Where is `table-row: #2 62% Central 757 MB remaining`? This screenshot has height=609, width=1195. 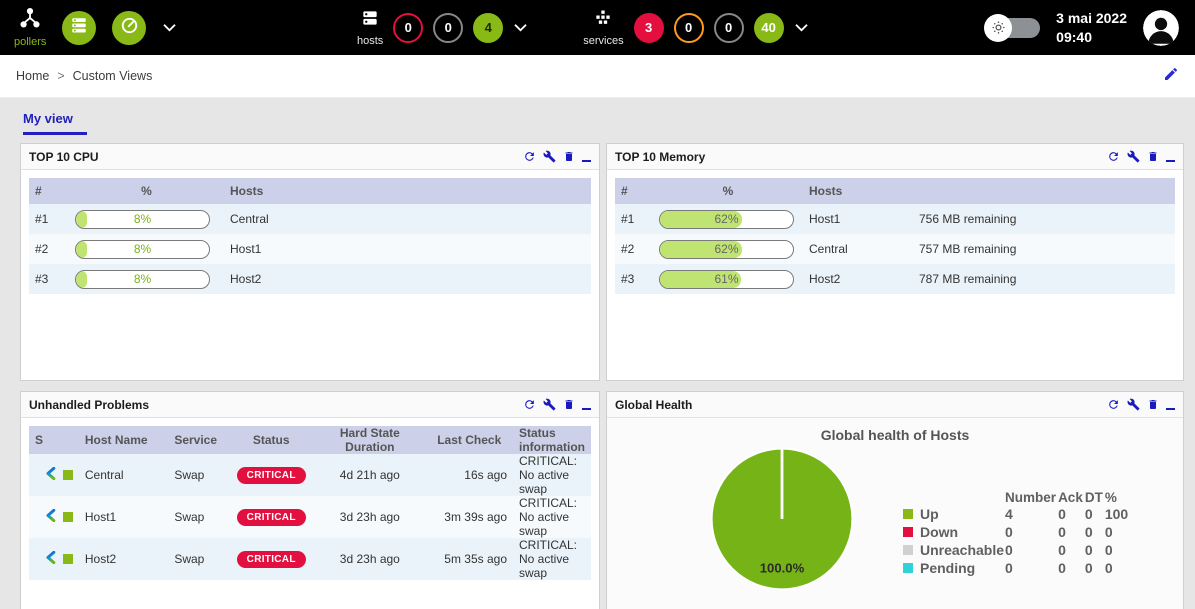
table-row: #2 62% Central 757 MB remaining is located at coordinates (895, 249).